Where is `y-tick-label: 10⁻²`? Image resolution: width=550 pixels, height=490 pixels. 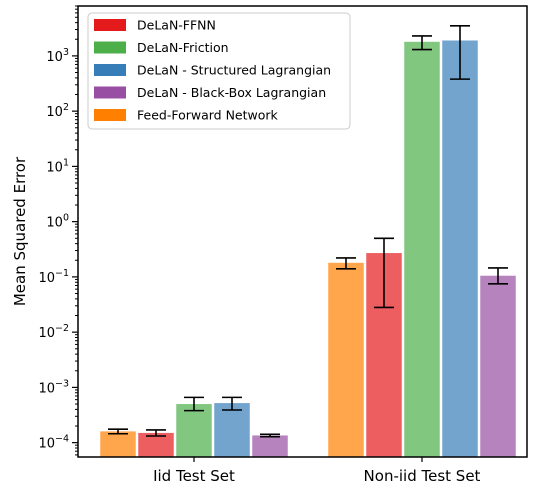 y-tick-label: 10⁻² is located at coordinates (53, 332).